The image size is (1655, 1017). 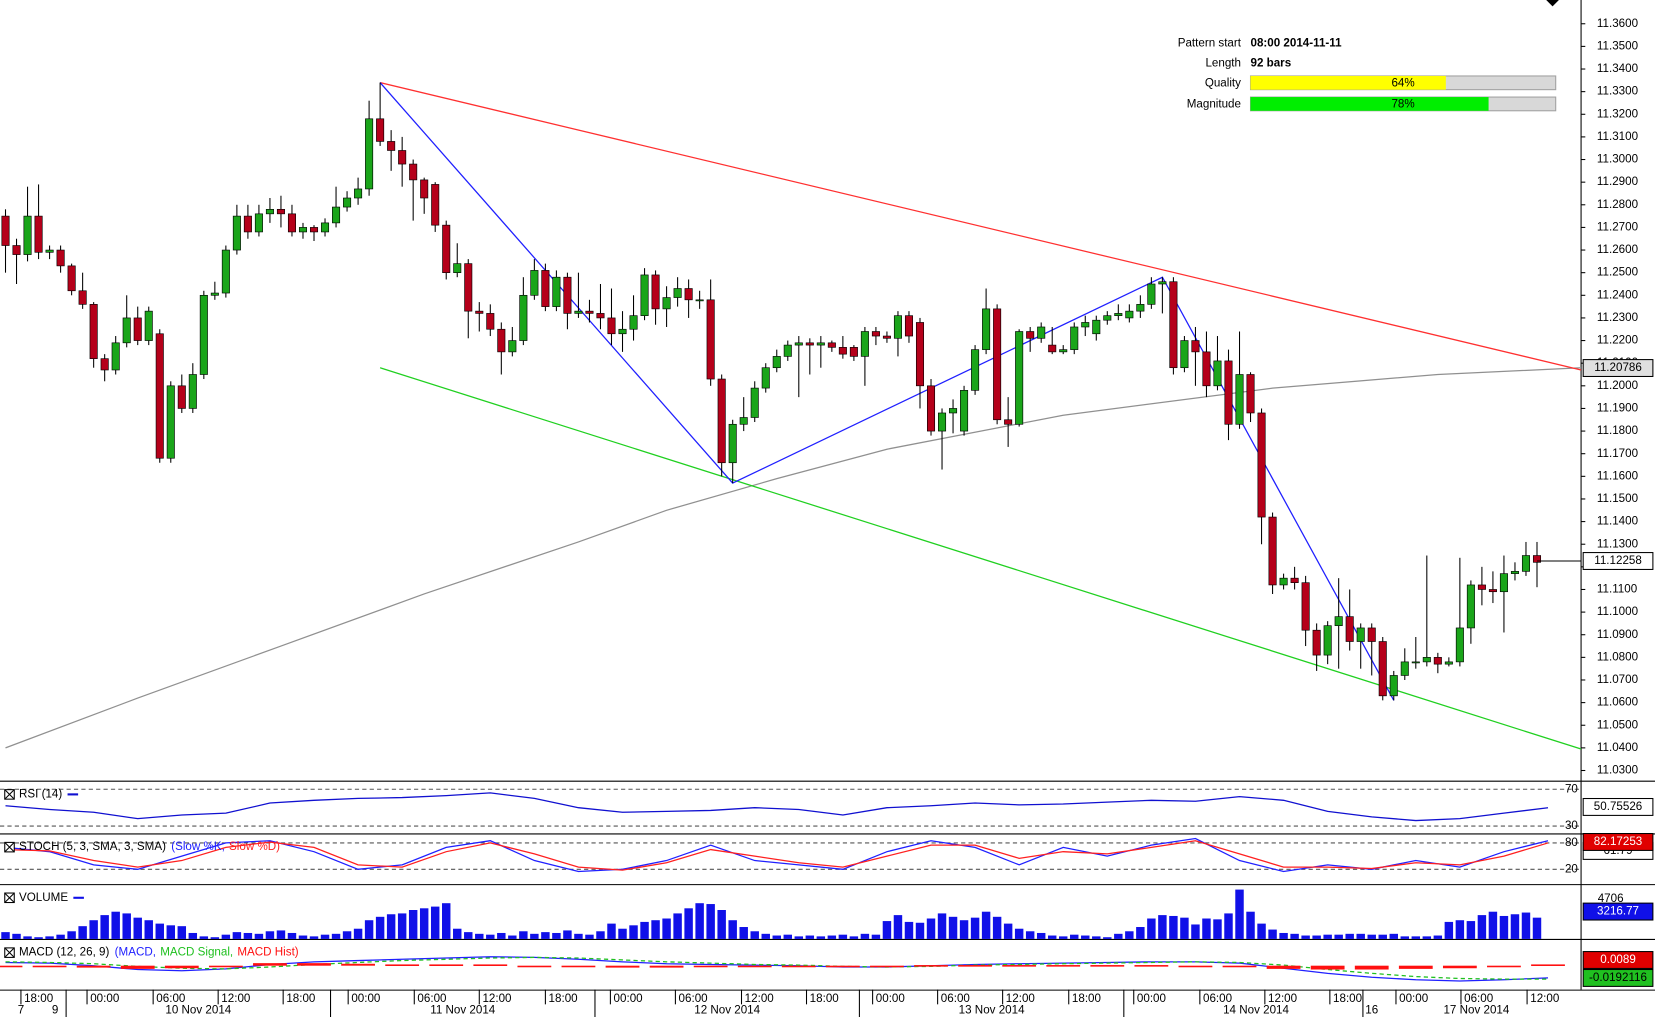 I want to click on date-label: 17 Nov 2014, so click(x=1476, y=1010).